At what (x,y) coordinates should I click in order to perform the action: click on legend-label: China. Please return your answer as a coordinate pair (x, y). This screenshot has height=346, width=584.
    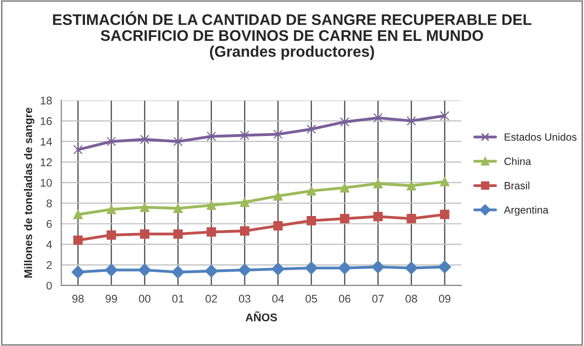
    Looking at the image, I should click on (518, 161).